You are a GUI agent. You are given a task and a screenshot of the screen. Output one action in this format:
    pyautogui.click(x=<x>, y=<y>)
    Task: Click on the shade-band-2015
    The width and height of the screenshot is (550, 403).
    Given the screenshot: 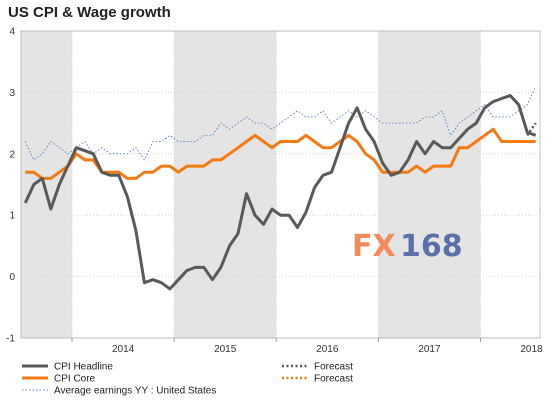 What is the action you would take?
    pyautogui.click(x=225, y=184)
    